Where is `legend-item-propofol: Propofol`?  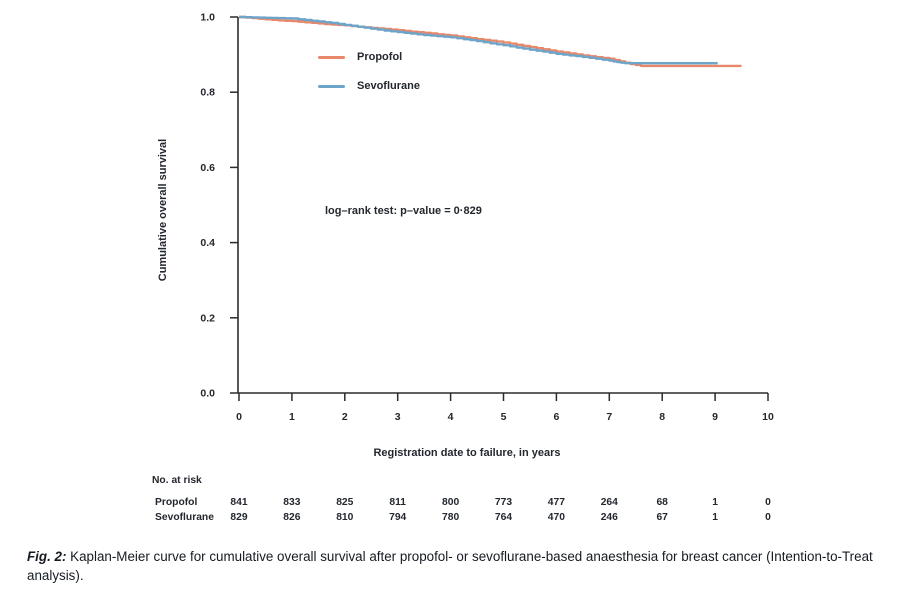 legend-item-propofol: Propofol is located at coordinates (369, 57).